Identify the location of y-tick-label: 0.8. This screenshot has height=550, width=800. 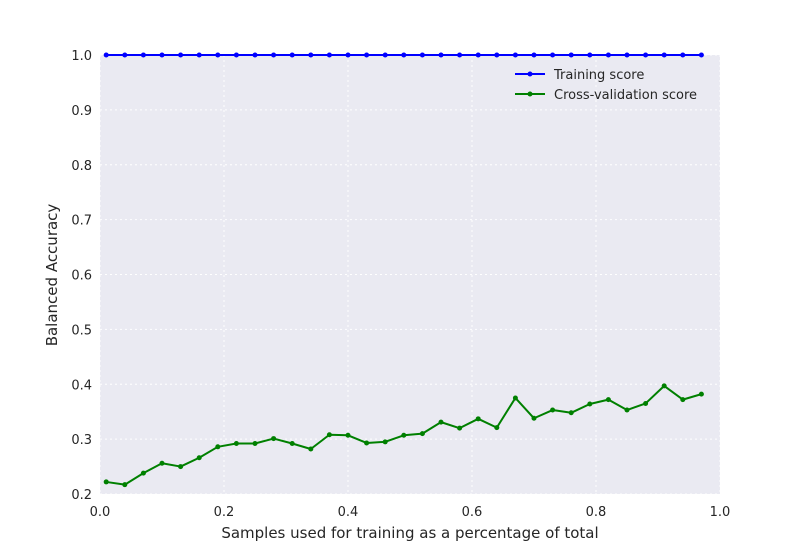
(81, 166).